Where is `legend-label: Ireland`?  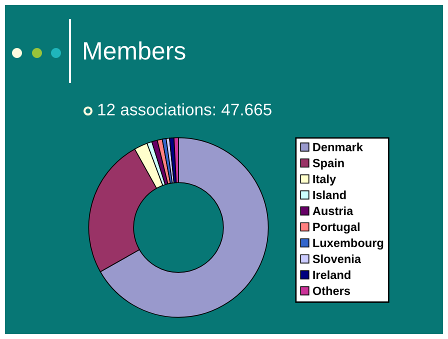 legend-label: Ireland is located at coordinates (331, 275).